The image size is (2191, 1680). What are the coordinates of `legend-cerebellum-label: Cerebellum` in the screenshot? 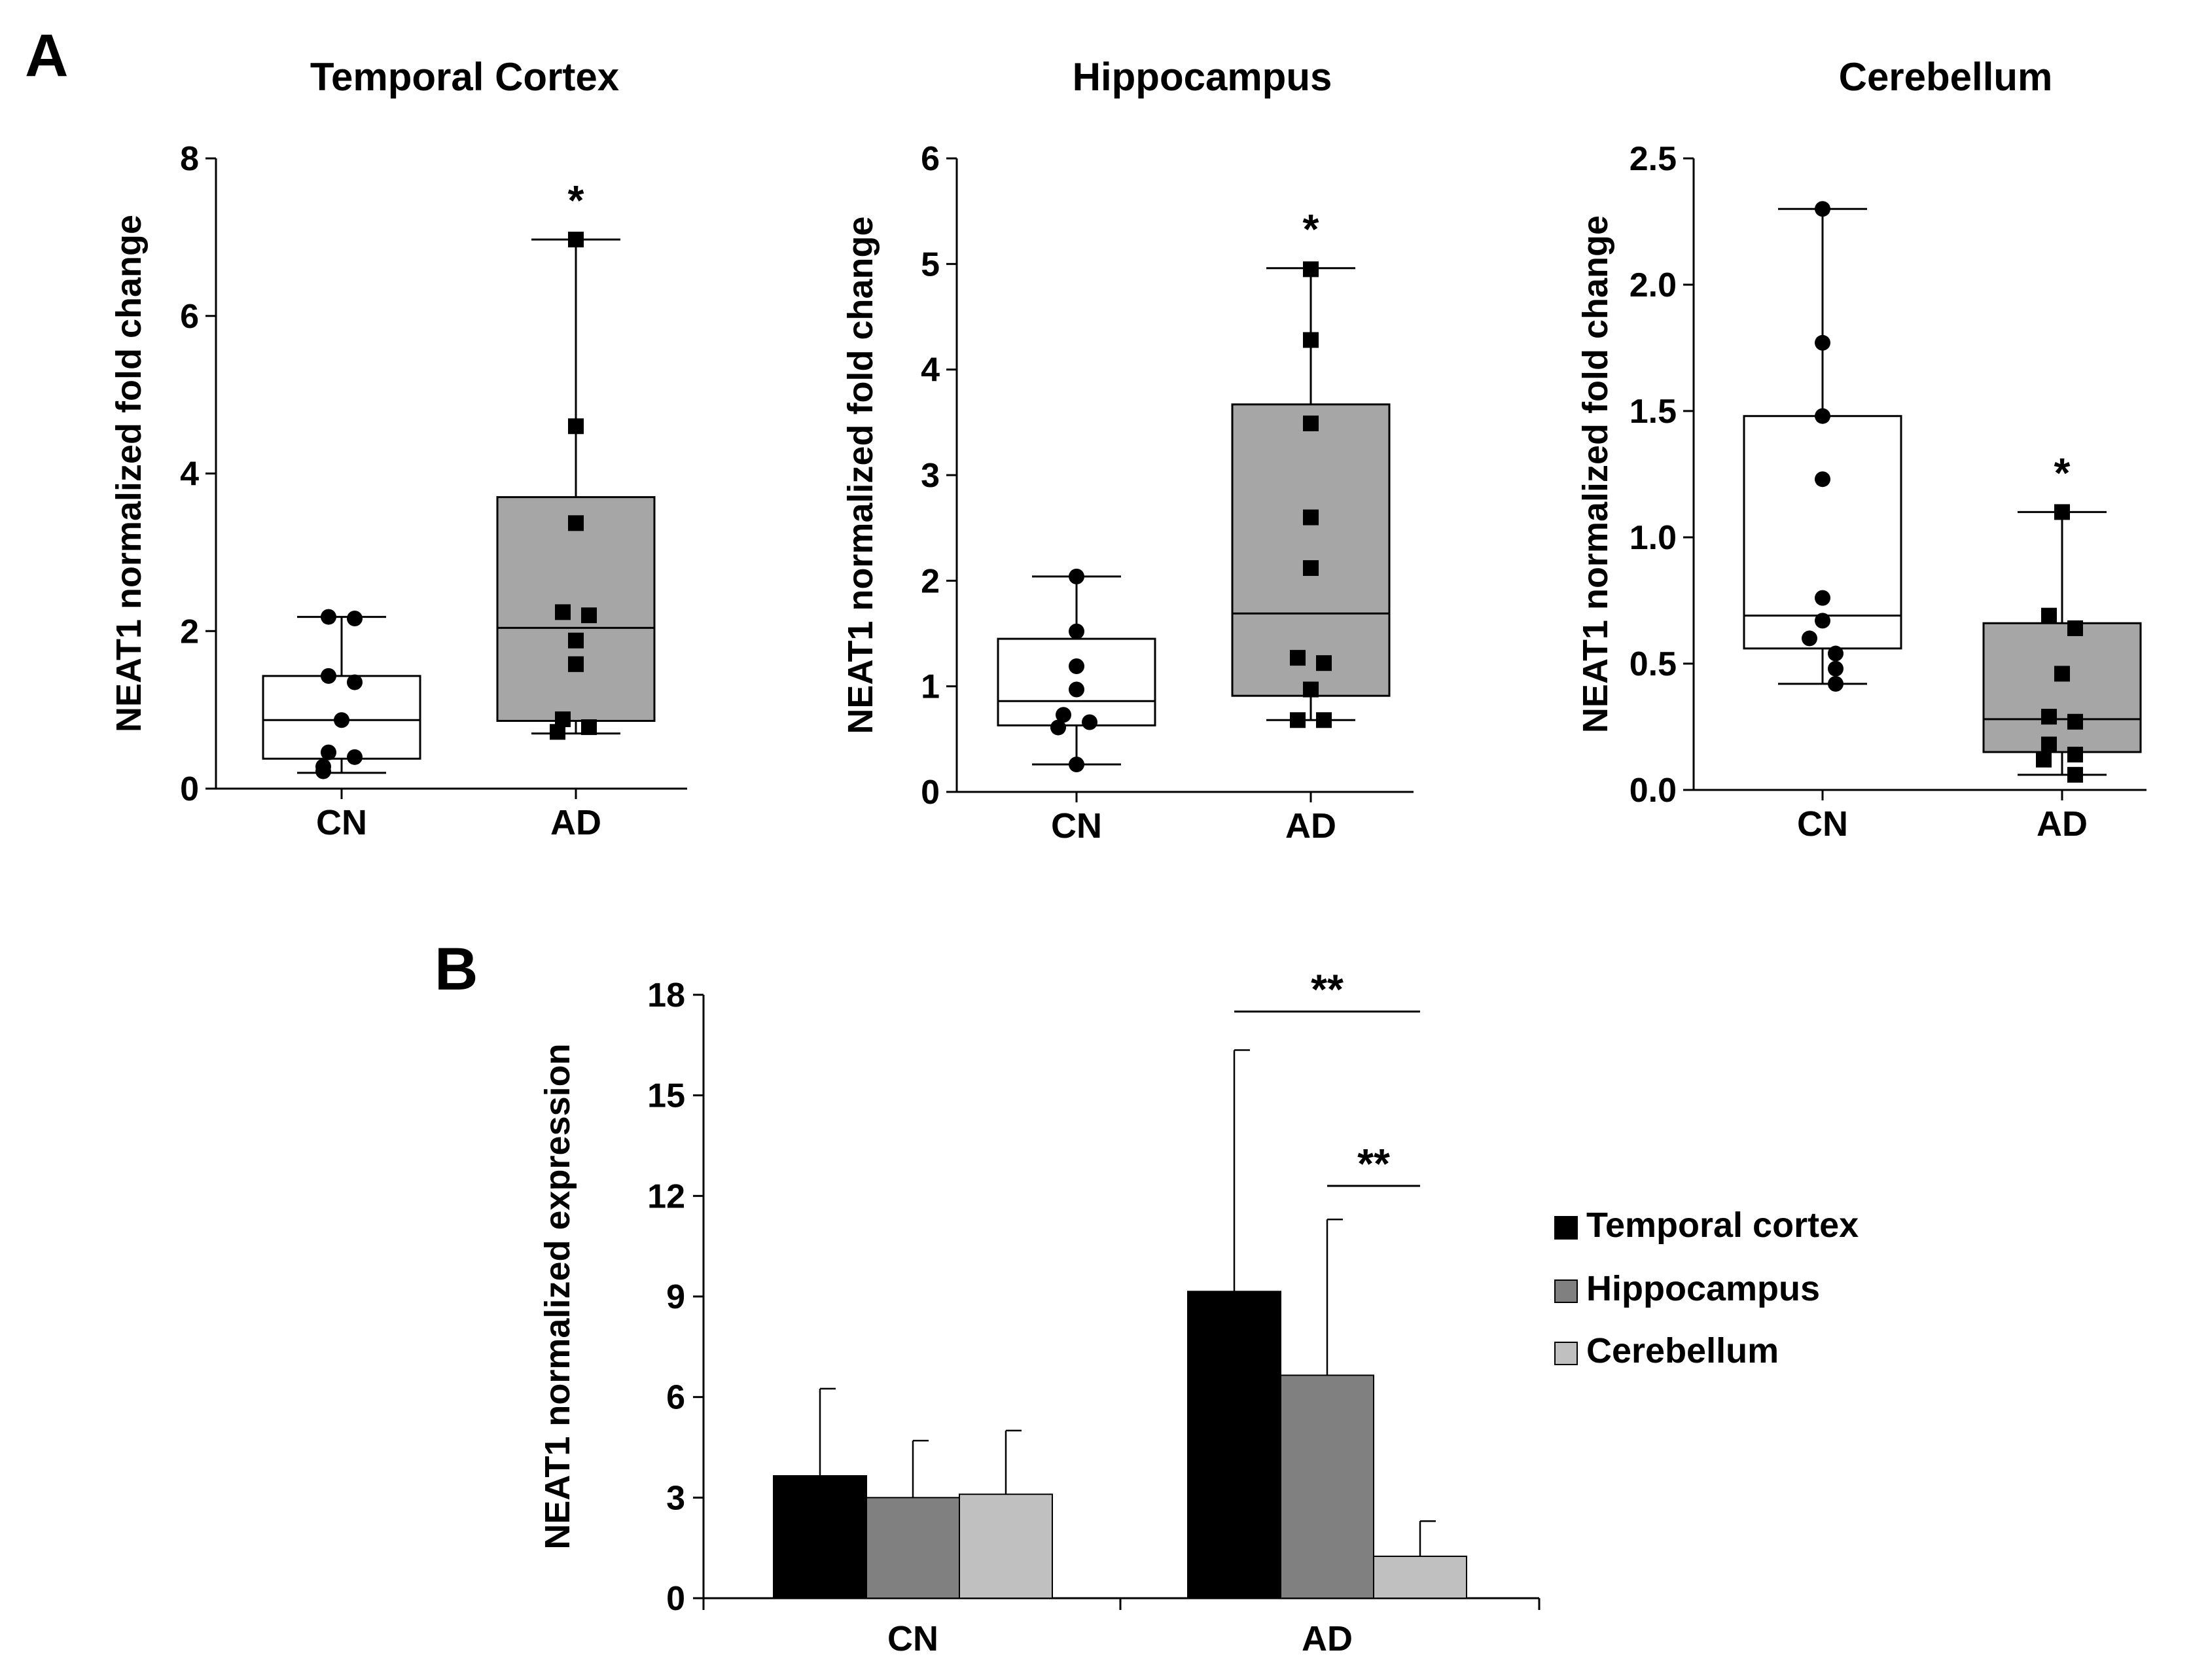 It's located at (1682, 1350).